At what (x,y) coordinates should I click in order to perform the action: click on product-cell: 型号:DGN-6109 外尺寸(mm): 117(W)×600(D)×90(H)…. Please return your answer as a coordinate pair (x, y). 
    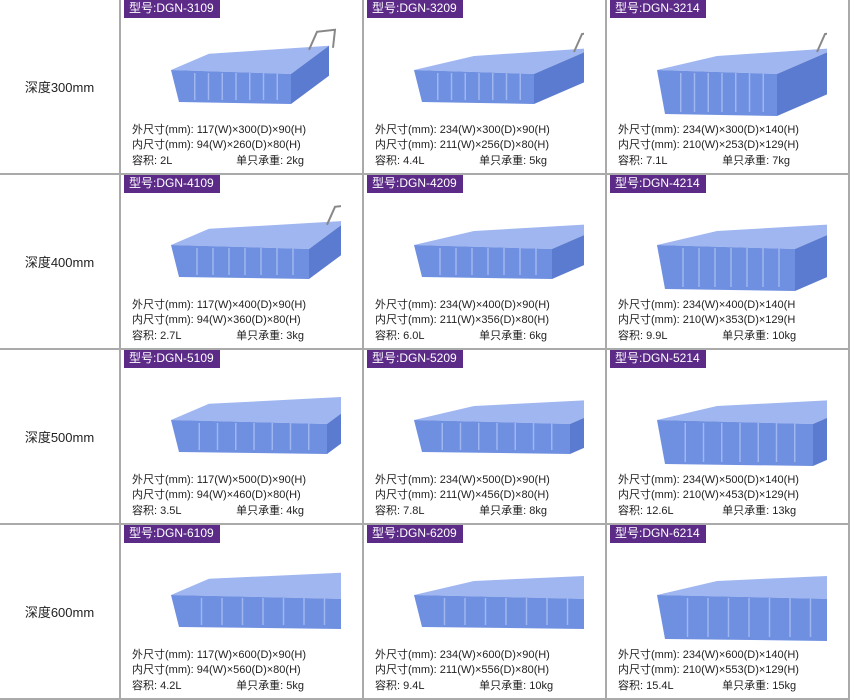
    Looking at the image, I should click on (242, 612).